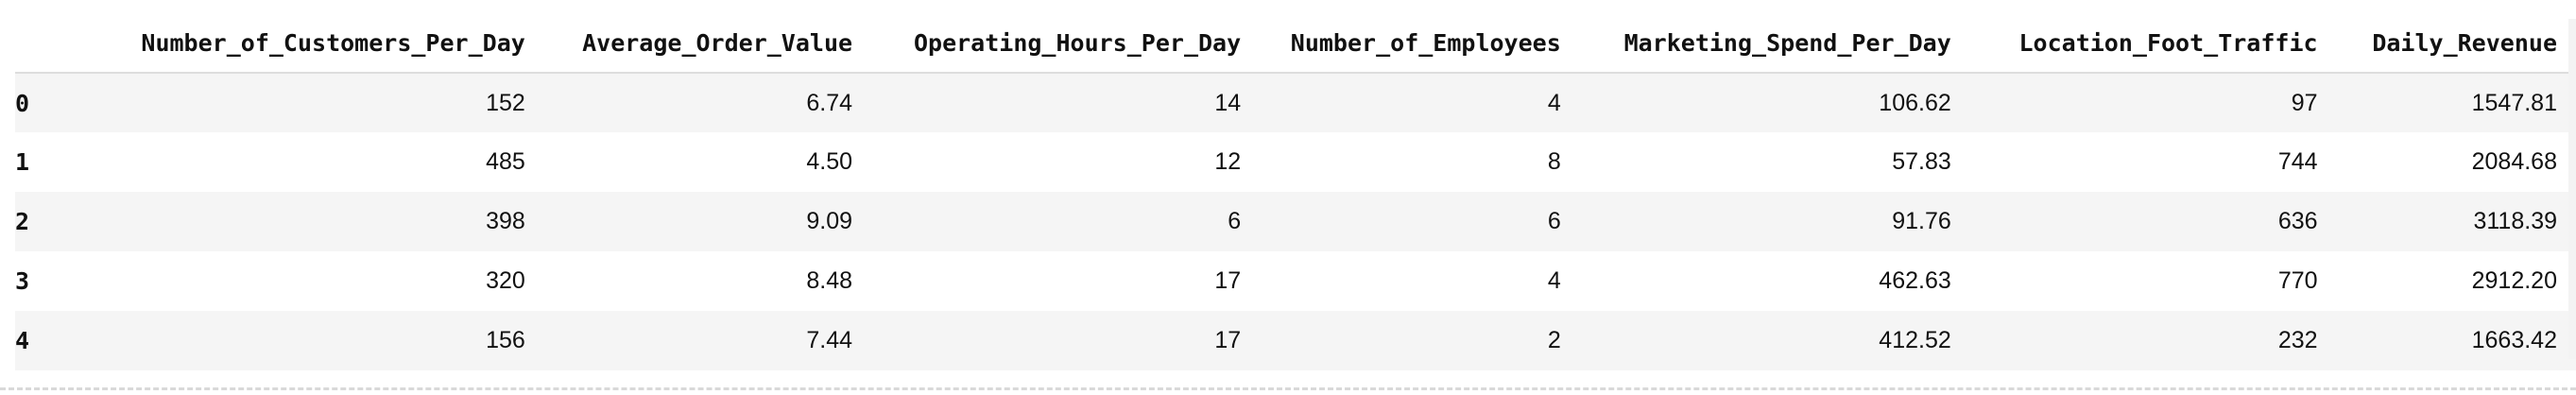 The width and height of the screenshot is (2576, 395). I want to click on column-header: Location_Foot_Traffic, so click(2153, 44).